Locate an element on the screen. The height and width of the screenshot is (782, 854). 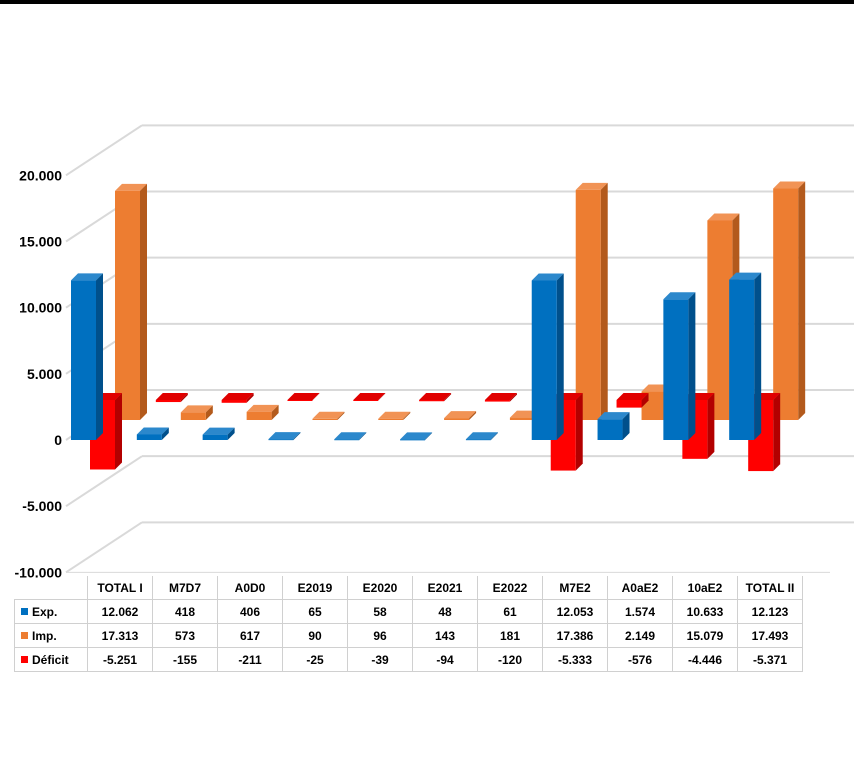
data-value: 181 is located at coordinates (510, 635).